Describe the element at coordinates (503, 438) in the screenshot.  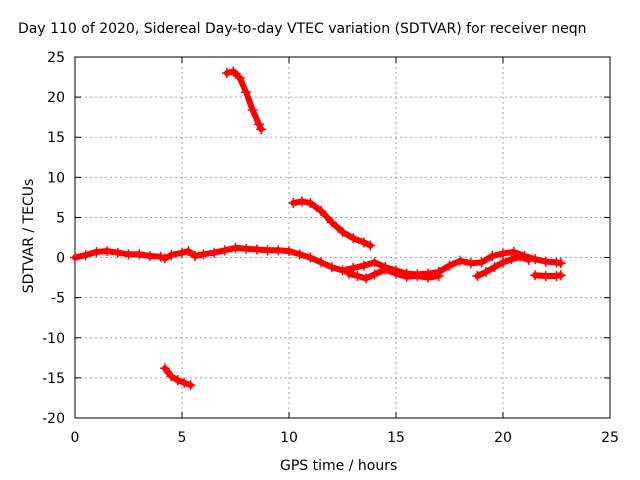
I see `x-tick-label: 20` at that location.